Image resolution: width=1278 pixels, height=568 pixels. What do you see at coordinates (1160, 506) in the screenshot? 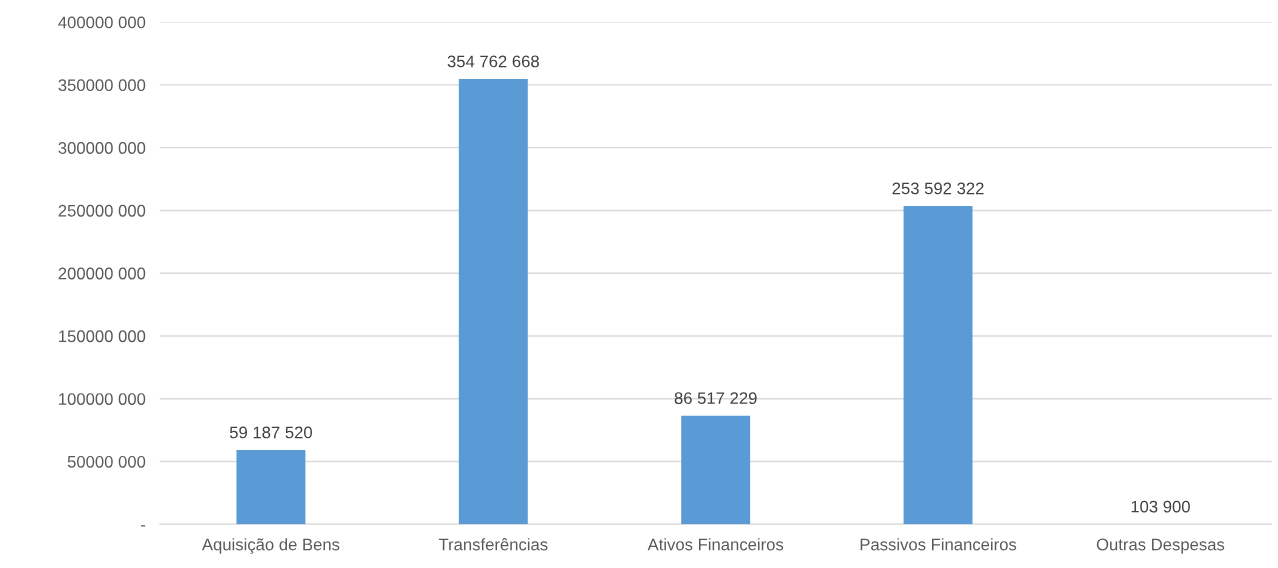
I see `data-label: 103 900` at bounding box center [1160, 506].